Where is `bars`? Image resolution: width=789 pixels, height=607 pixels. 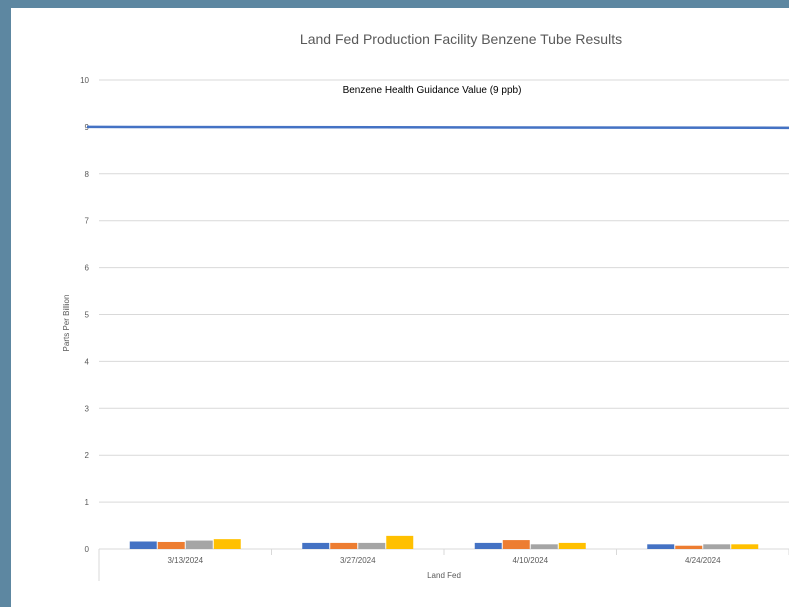 bars is located at coordinates (444, 542).